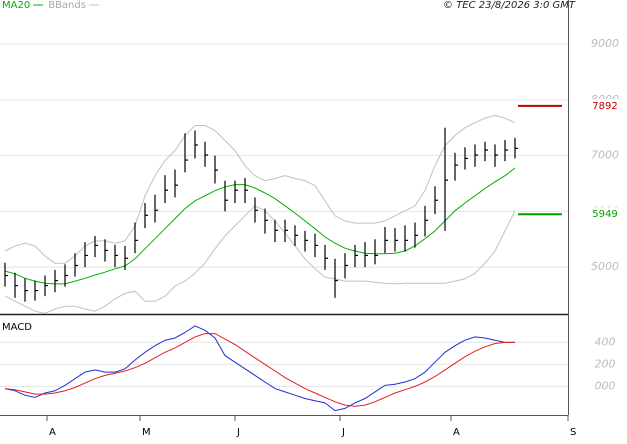  Describe the element at coordinates (605, 155) in the screenshot. I see `y-tick-label: 7000` at that location.